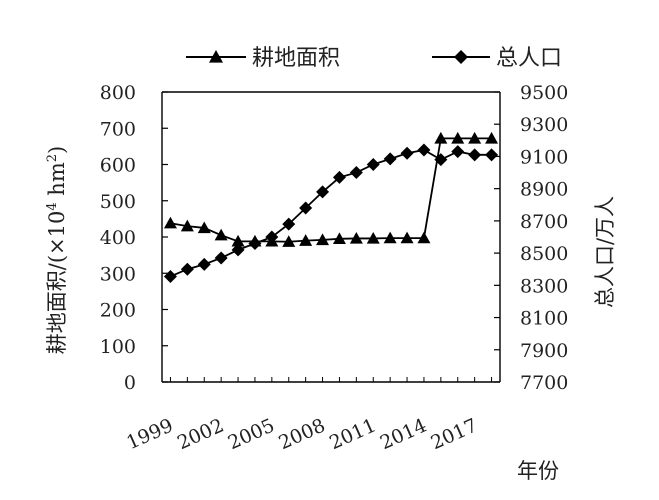 The image size is (659, 500). Describe the element at coordinates (544, 222) in the screenshot. I see `right-tick-label: 8700` at that location.